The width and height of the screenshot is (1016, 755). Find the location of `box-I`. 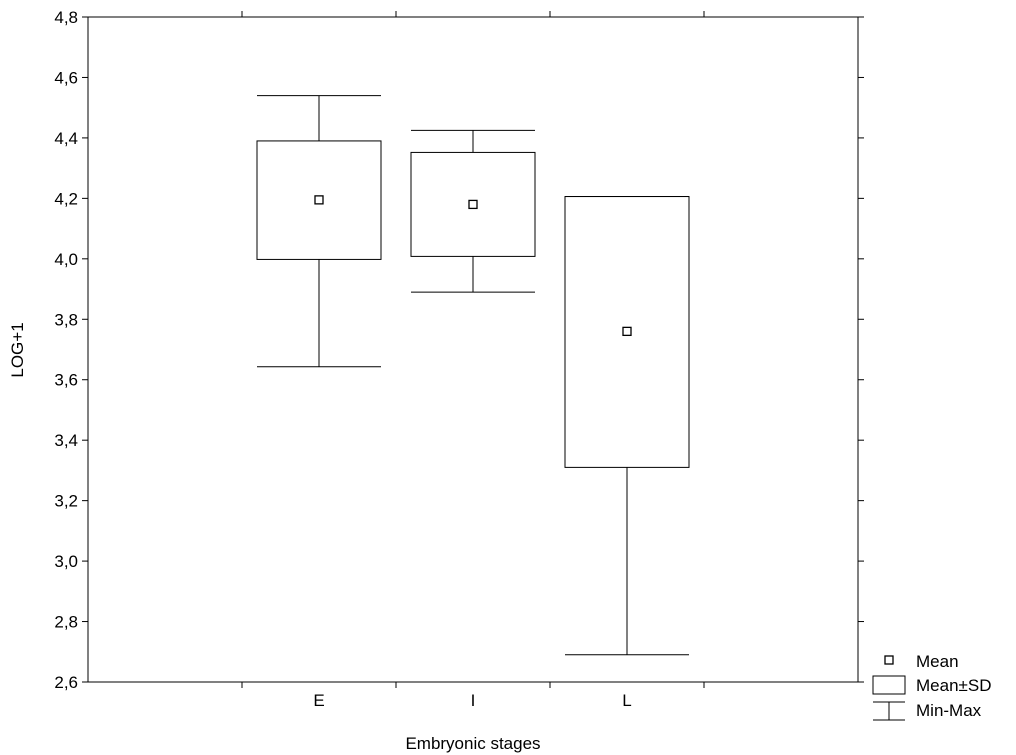

box-I is located at coordinates (473, 211).